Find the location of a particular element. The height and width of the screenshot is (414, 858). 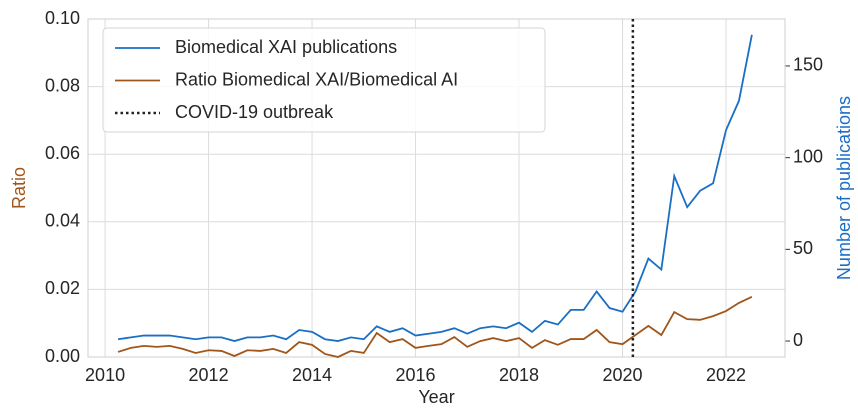

x-tick-label: 2012 is located at coordinates (209, 375).